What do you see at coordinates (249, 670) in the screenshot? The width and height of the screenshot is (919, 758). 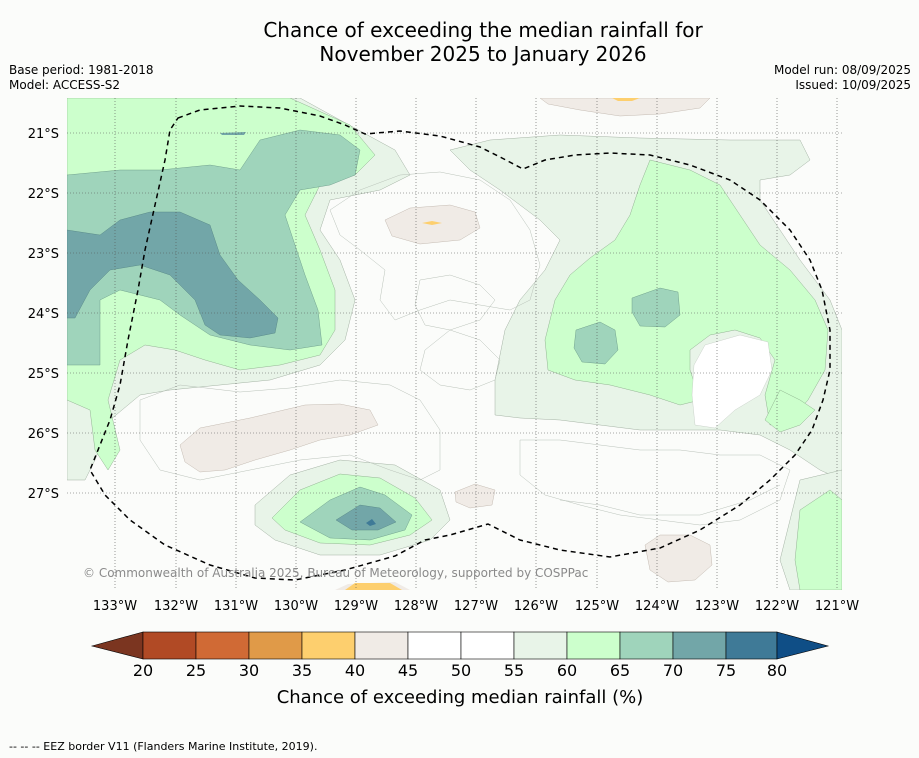 I see `colorbar-tick-30: 30` at bounding box center [249, 670].